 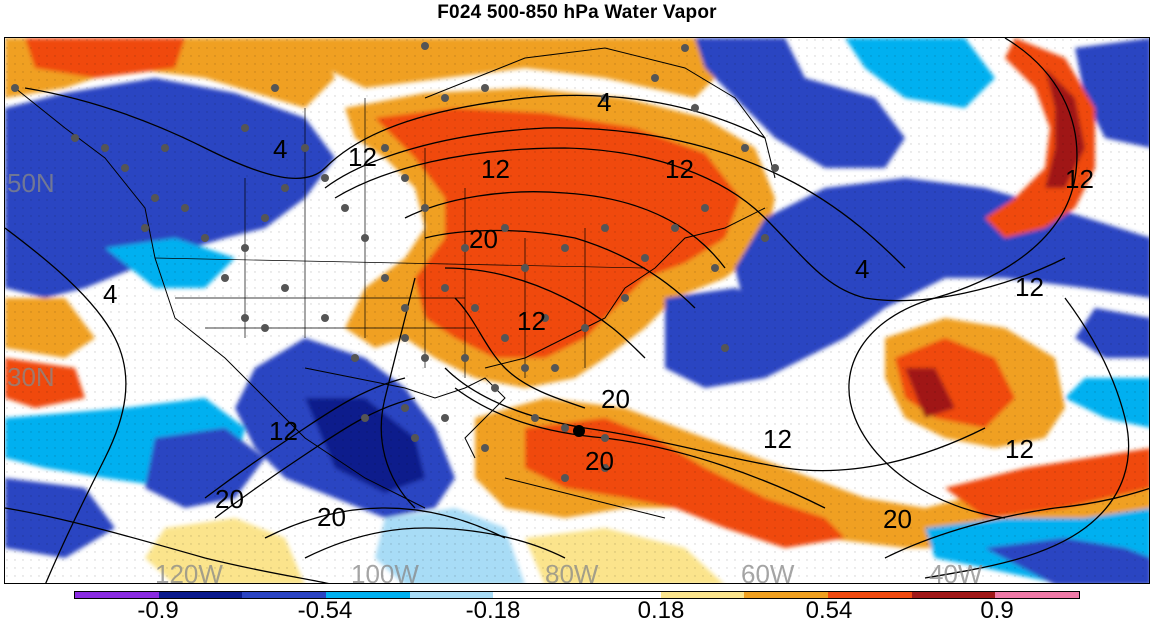 I want to click on colorbar-label: -0.9, so click(x=158, y=609).